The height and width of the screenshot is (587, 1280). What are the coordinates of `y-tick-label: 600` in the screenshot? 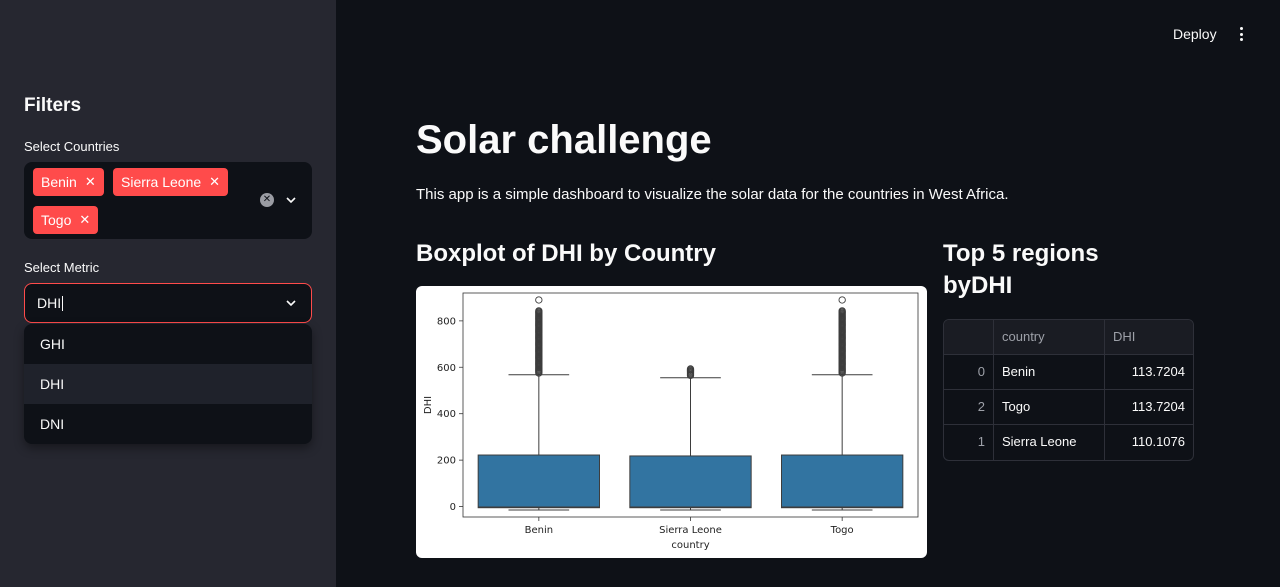 It's located at (446, 368).